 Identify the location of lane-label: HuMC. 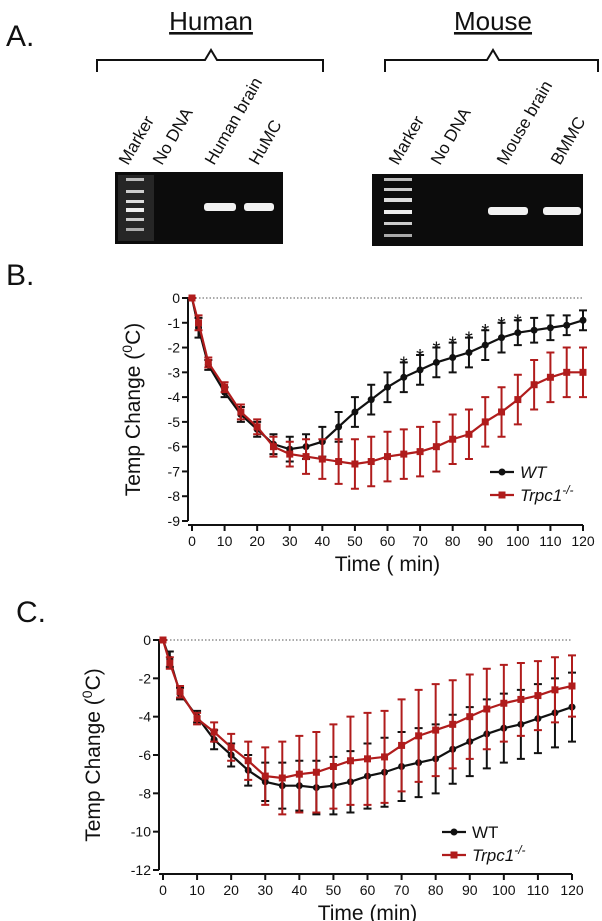
(265, 142).